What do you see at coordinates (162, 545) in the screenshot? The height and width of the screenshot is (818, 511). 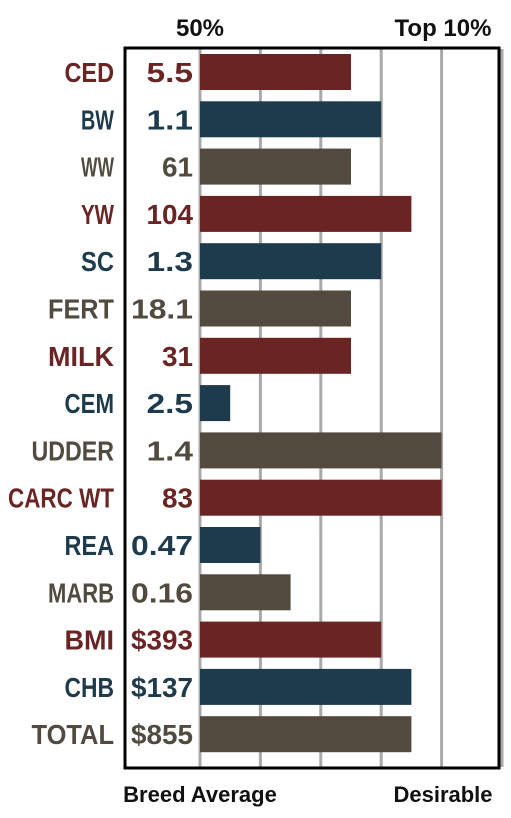 I see `value-label: 0.47` at bounding box center [162, 545].